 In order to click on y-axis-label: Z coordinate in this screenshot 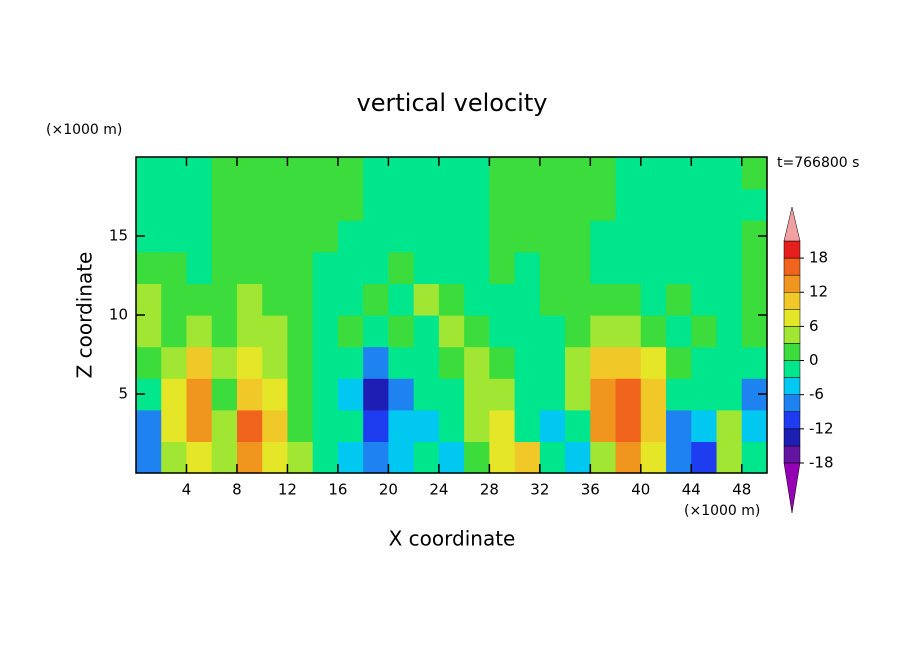, I will do `click(85, 315)`.